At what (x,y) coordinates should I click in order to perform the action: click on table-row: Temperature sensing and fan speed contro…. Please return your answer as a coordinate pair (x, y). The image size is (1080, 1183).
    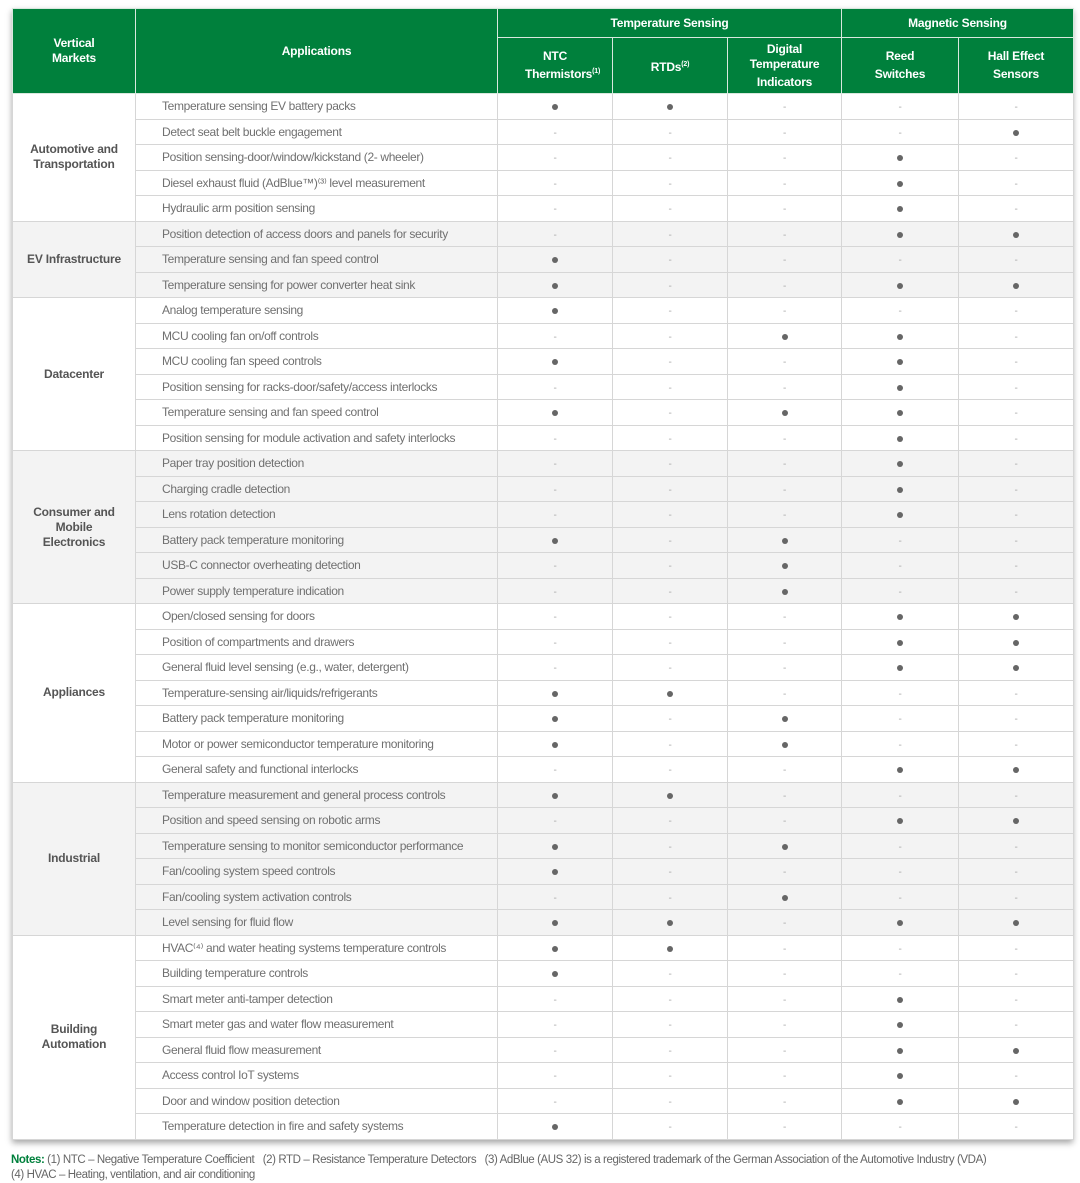
    Looking at the image, I should click on (544, 259).